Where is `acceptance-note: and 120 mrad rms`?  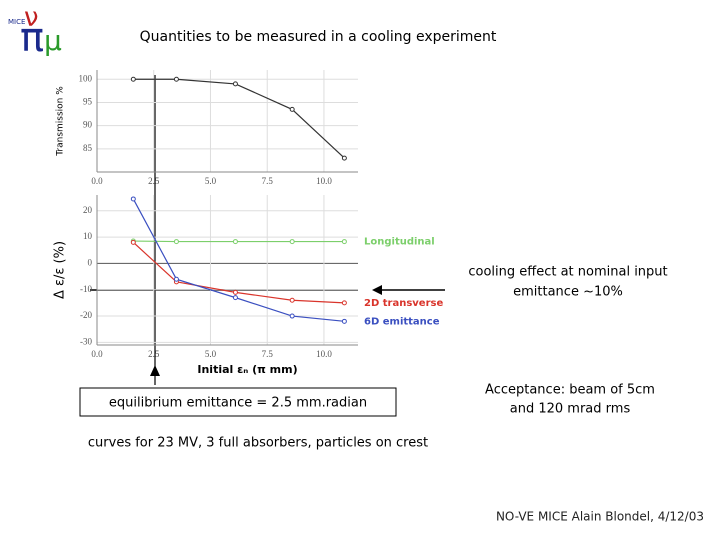 acceptance-note: and 120 mrad rms is located at coordinates (570, 409).